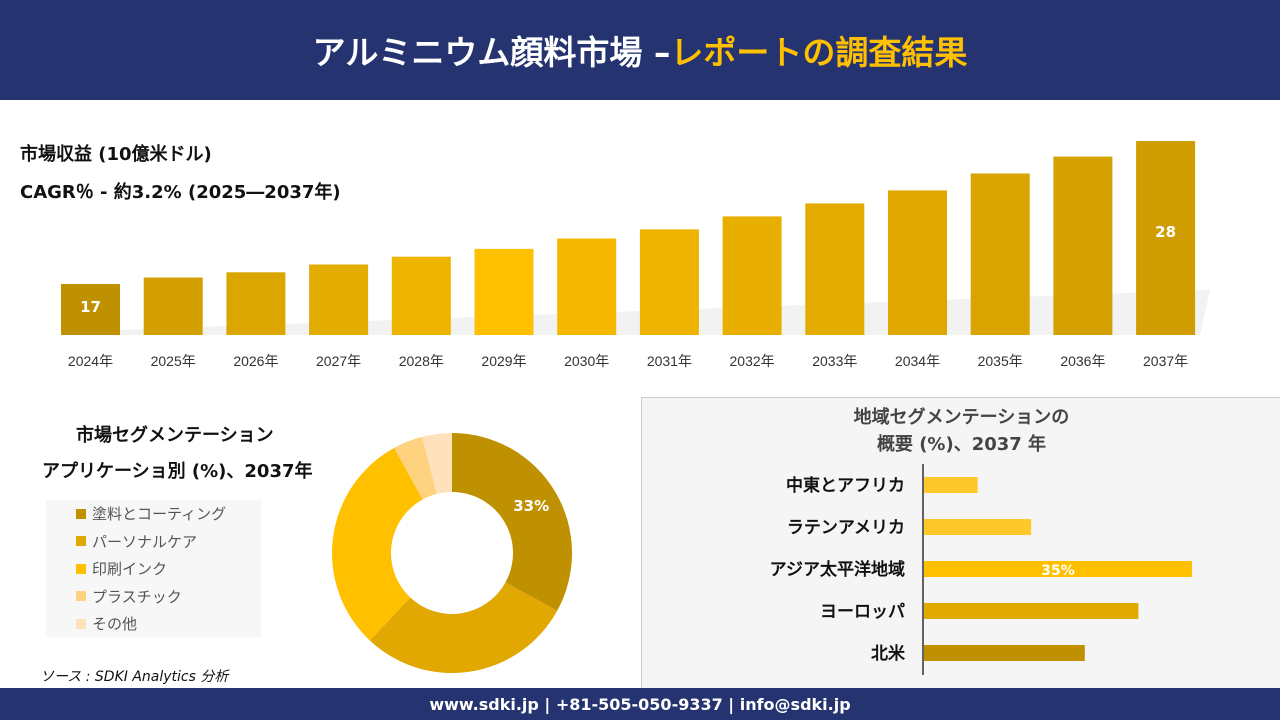  What do you see at coordinates (177, 471) in the screenshot?
I see `segment-title-2: アプリケーショ別 (%)、2037年` at bounding box center [177, 471].